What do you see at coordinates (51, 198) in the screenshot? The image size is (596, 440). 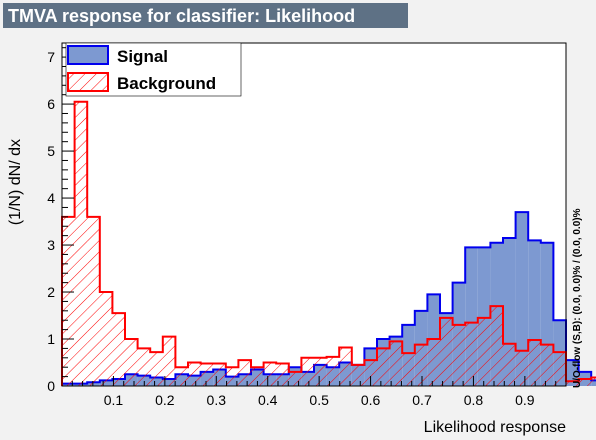 I see `y-tick-label: 4` at bounding box center [51, 198].